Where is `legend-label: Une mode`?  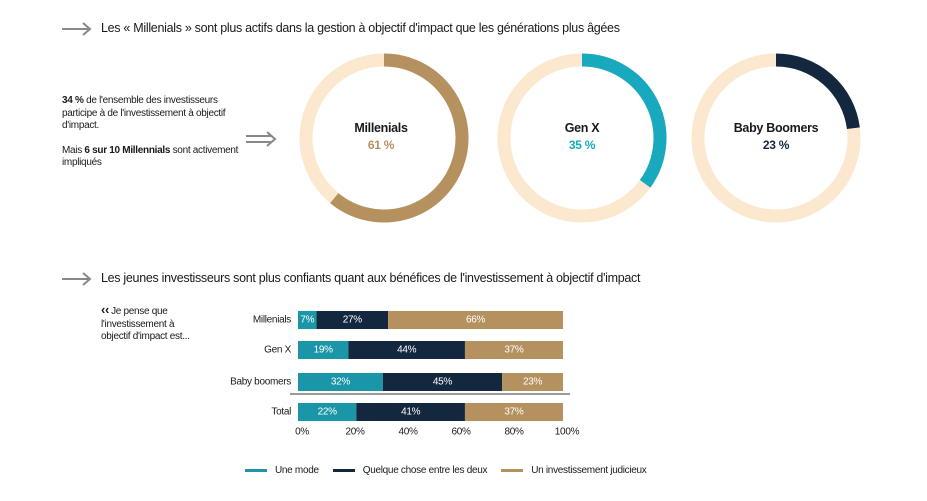
legend-label: Une mode is located at coordinates (297, 470).